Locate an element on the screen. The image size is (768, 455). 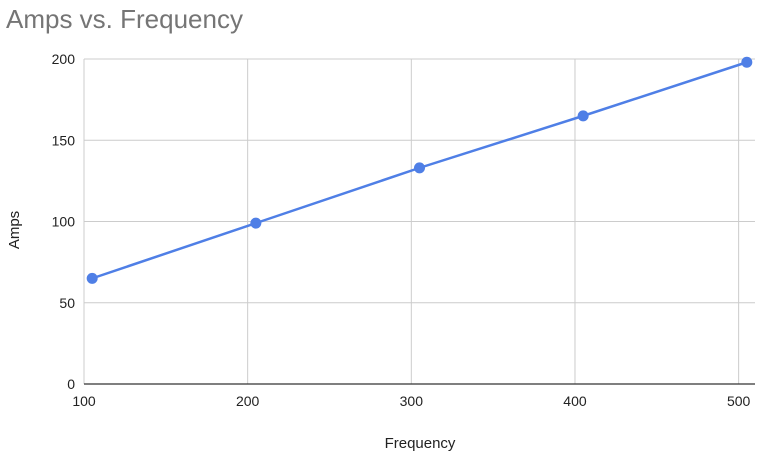
x-tick-label: 300 is located at coordinates (412, 401).